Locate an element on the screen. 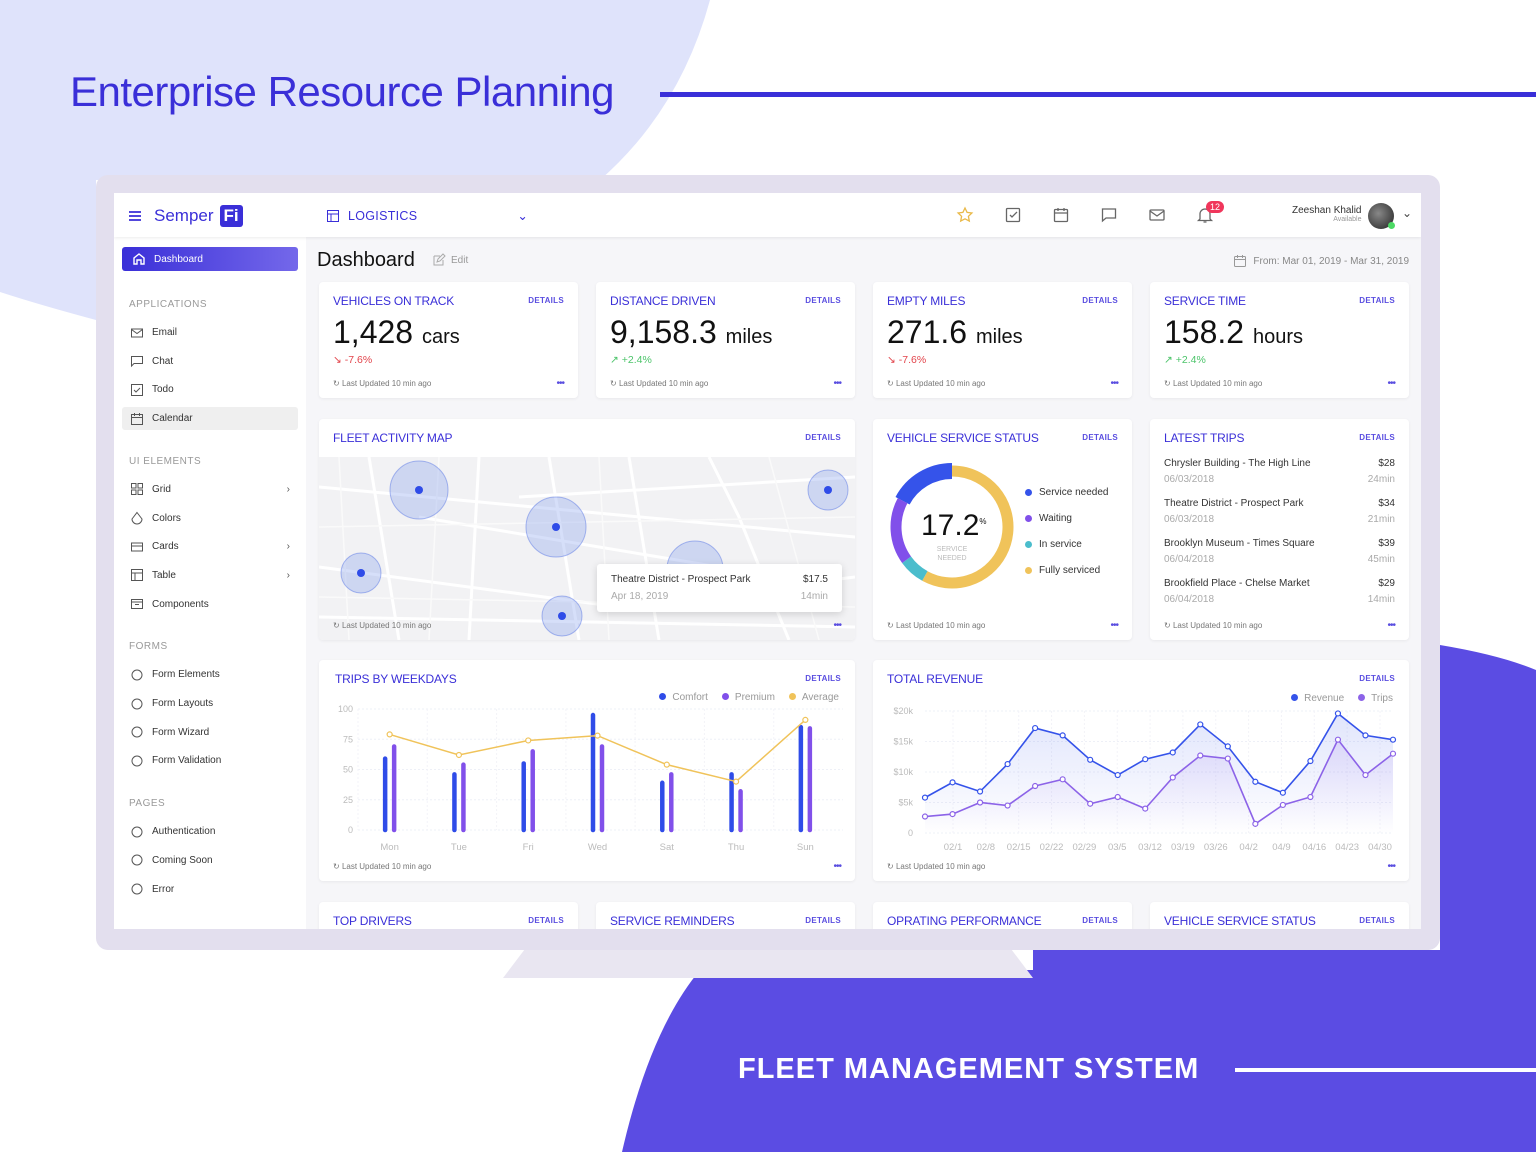 The image size is (1536, 1152). donut-segment-fully-serviced is located at coordinates (952, 527).